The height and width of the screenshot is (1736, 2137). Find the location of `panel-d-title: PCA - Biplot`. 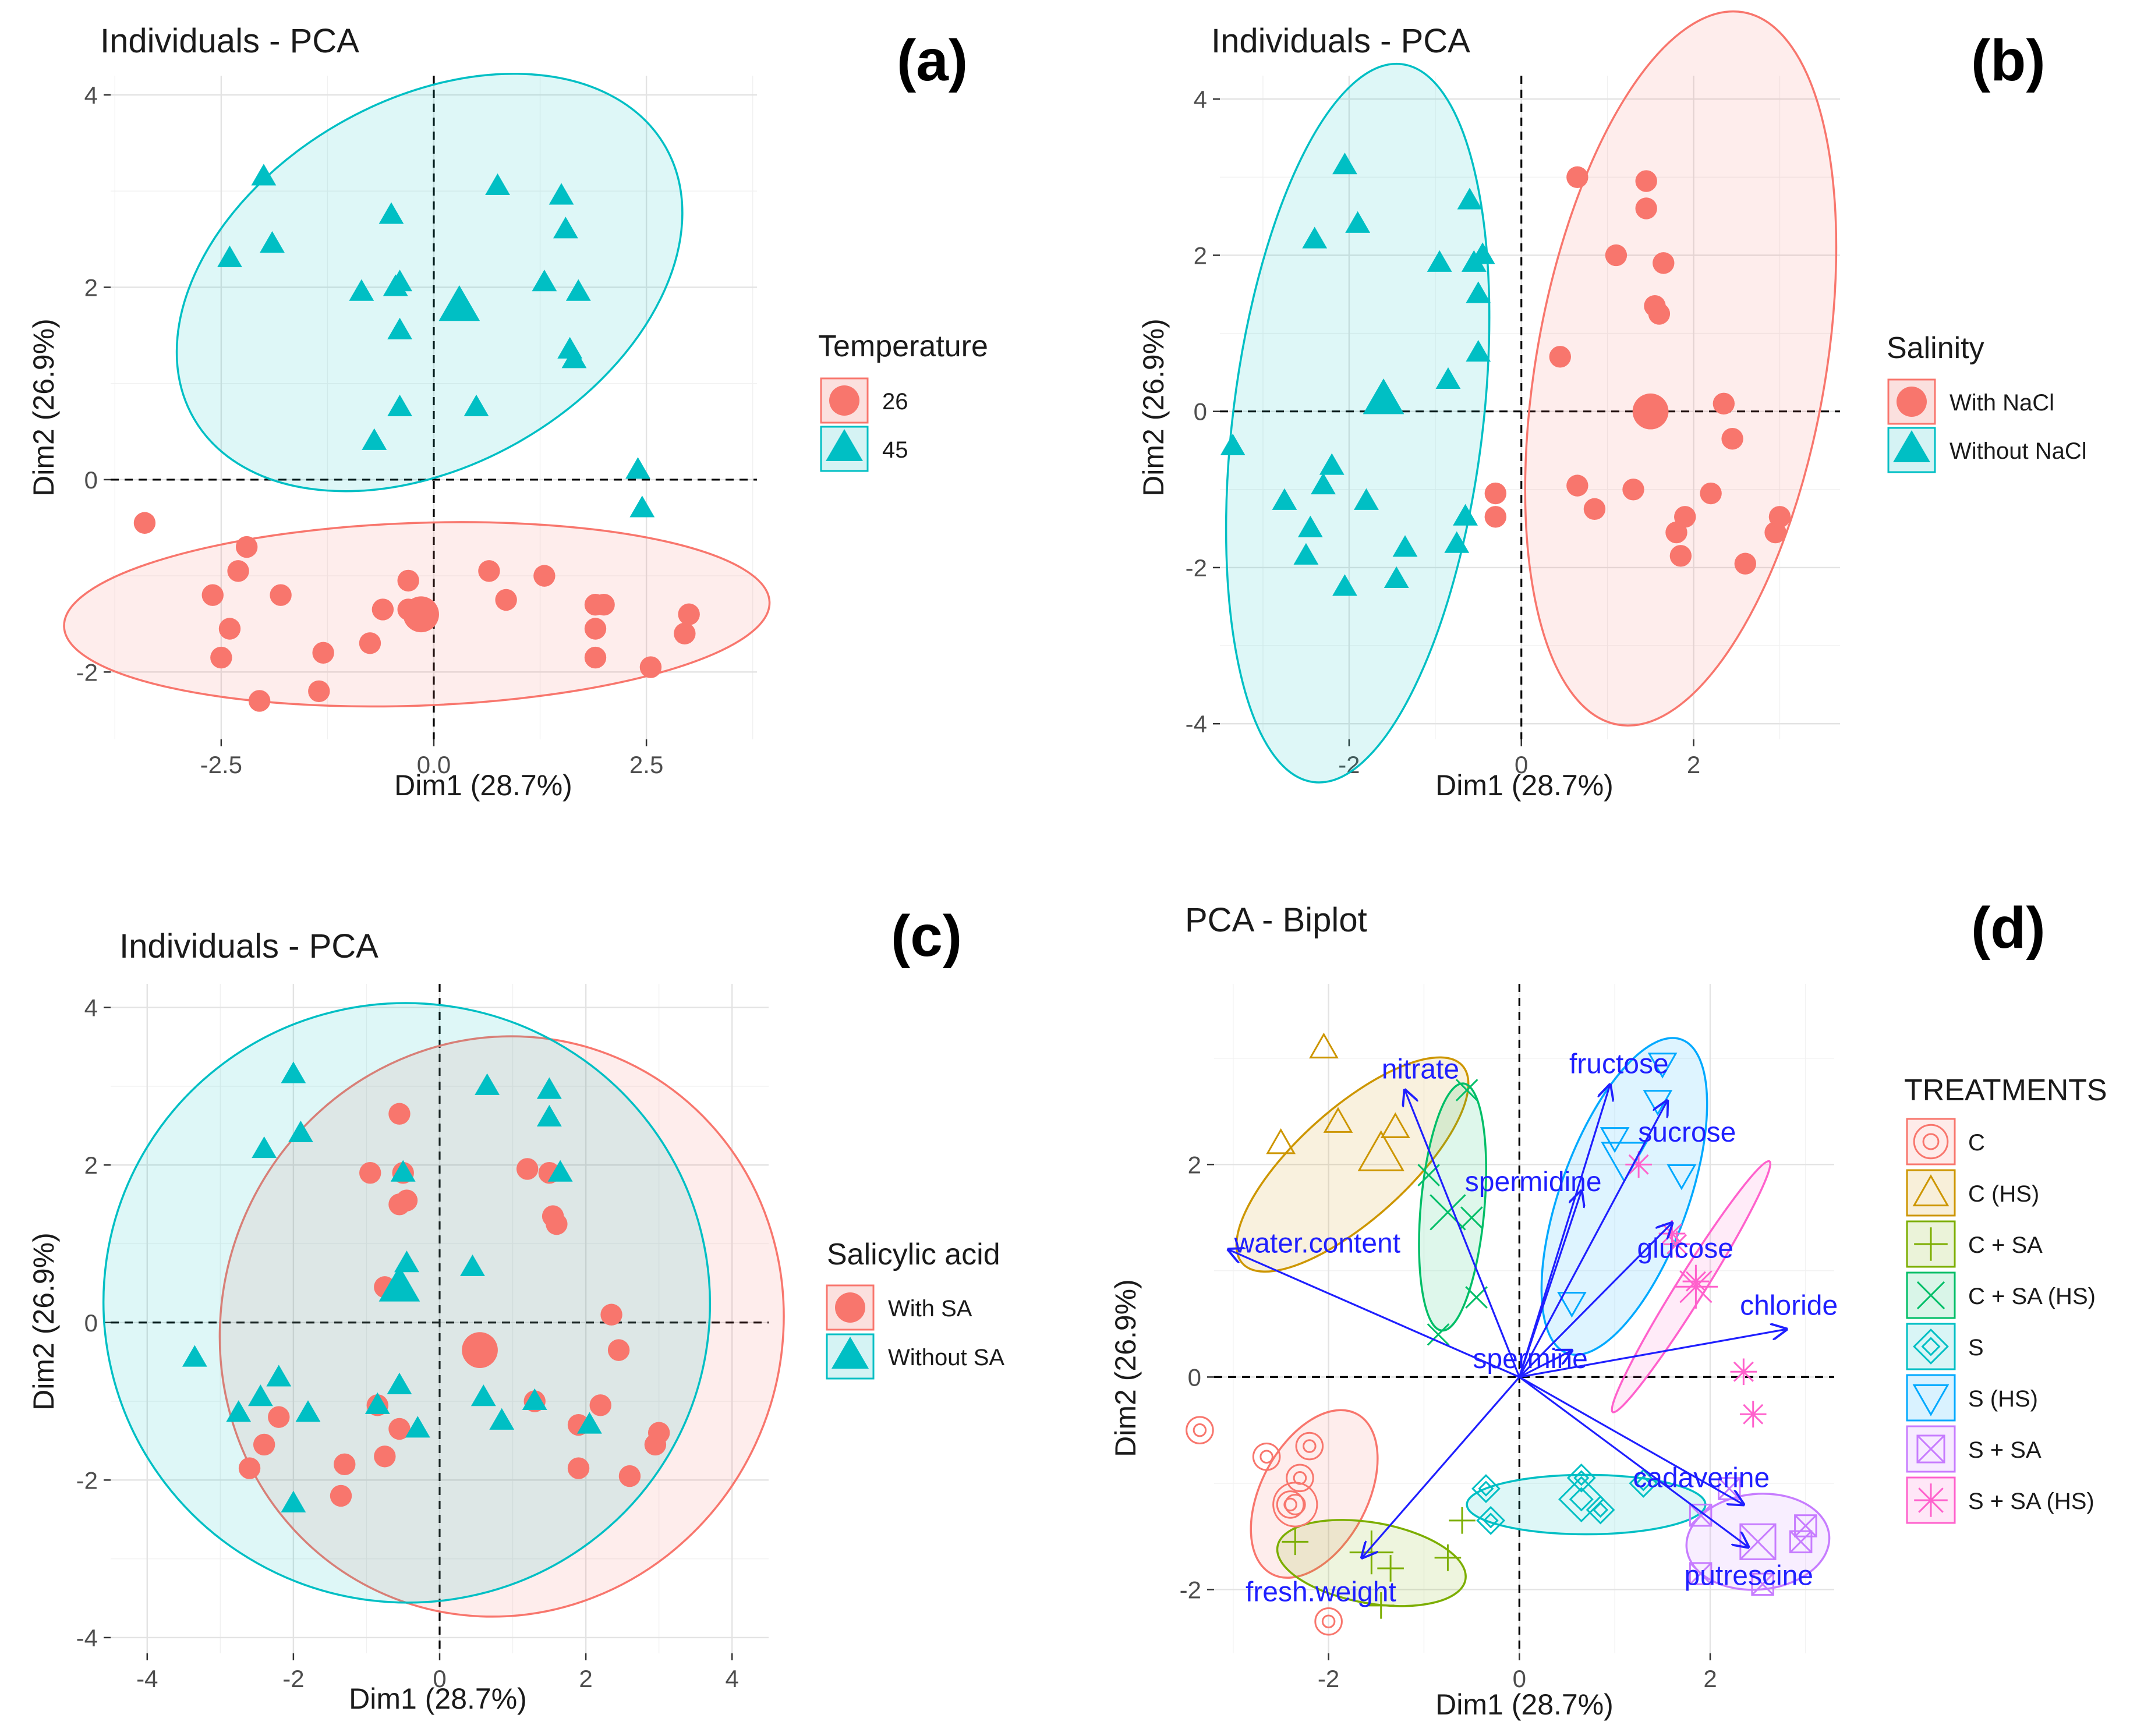

panel-d-title: PCA - Biplot is located at coordinates (1276, 920).